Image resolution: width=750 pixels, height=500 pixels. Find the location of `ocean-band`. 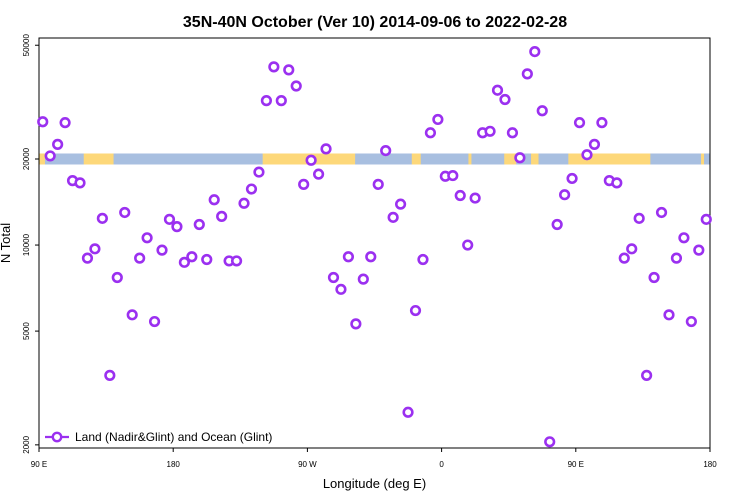

ocean-band is located at coordinates (374, 159).